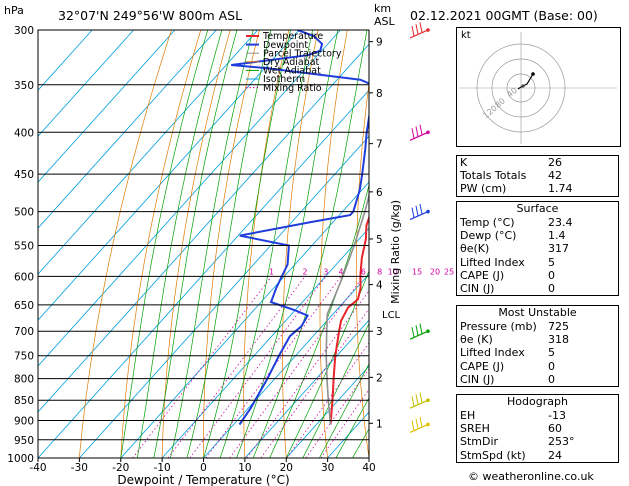 The height and width of the screenshot is (486, 629). Describe the element at coordinates (395, 252) in the screenshot. I see `y-axis-label: Mixing Ratio (g/kg)` at that location.